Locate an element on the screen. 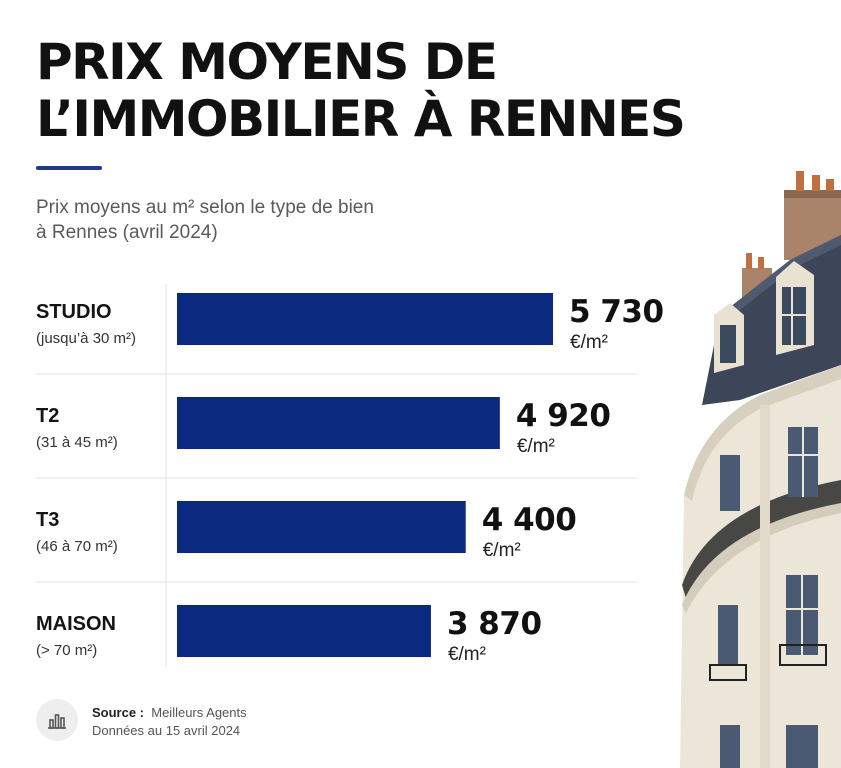 The width and height of the screenshot is (841, 768). category-detail: (> 70 m²) is located at coordinates (66, 650).